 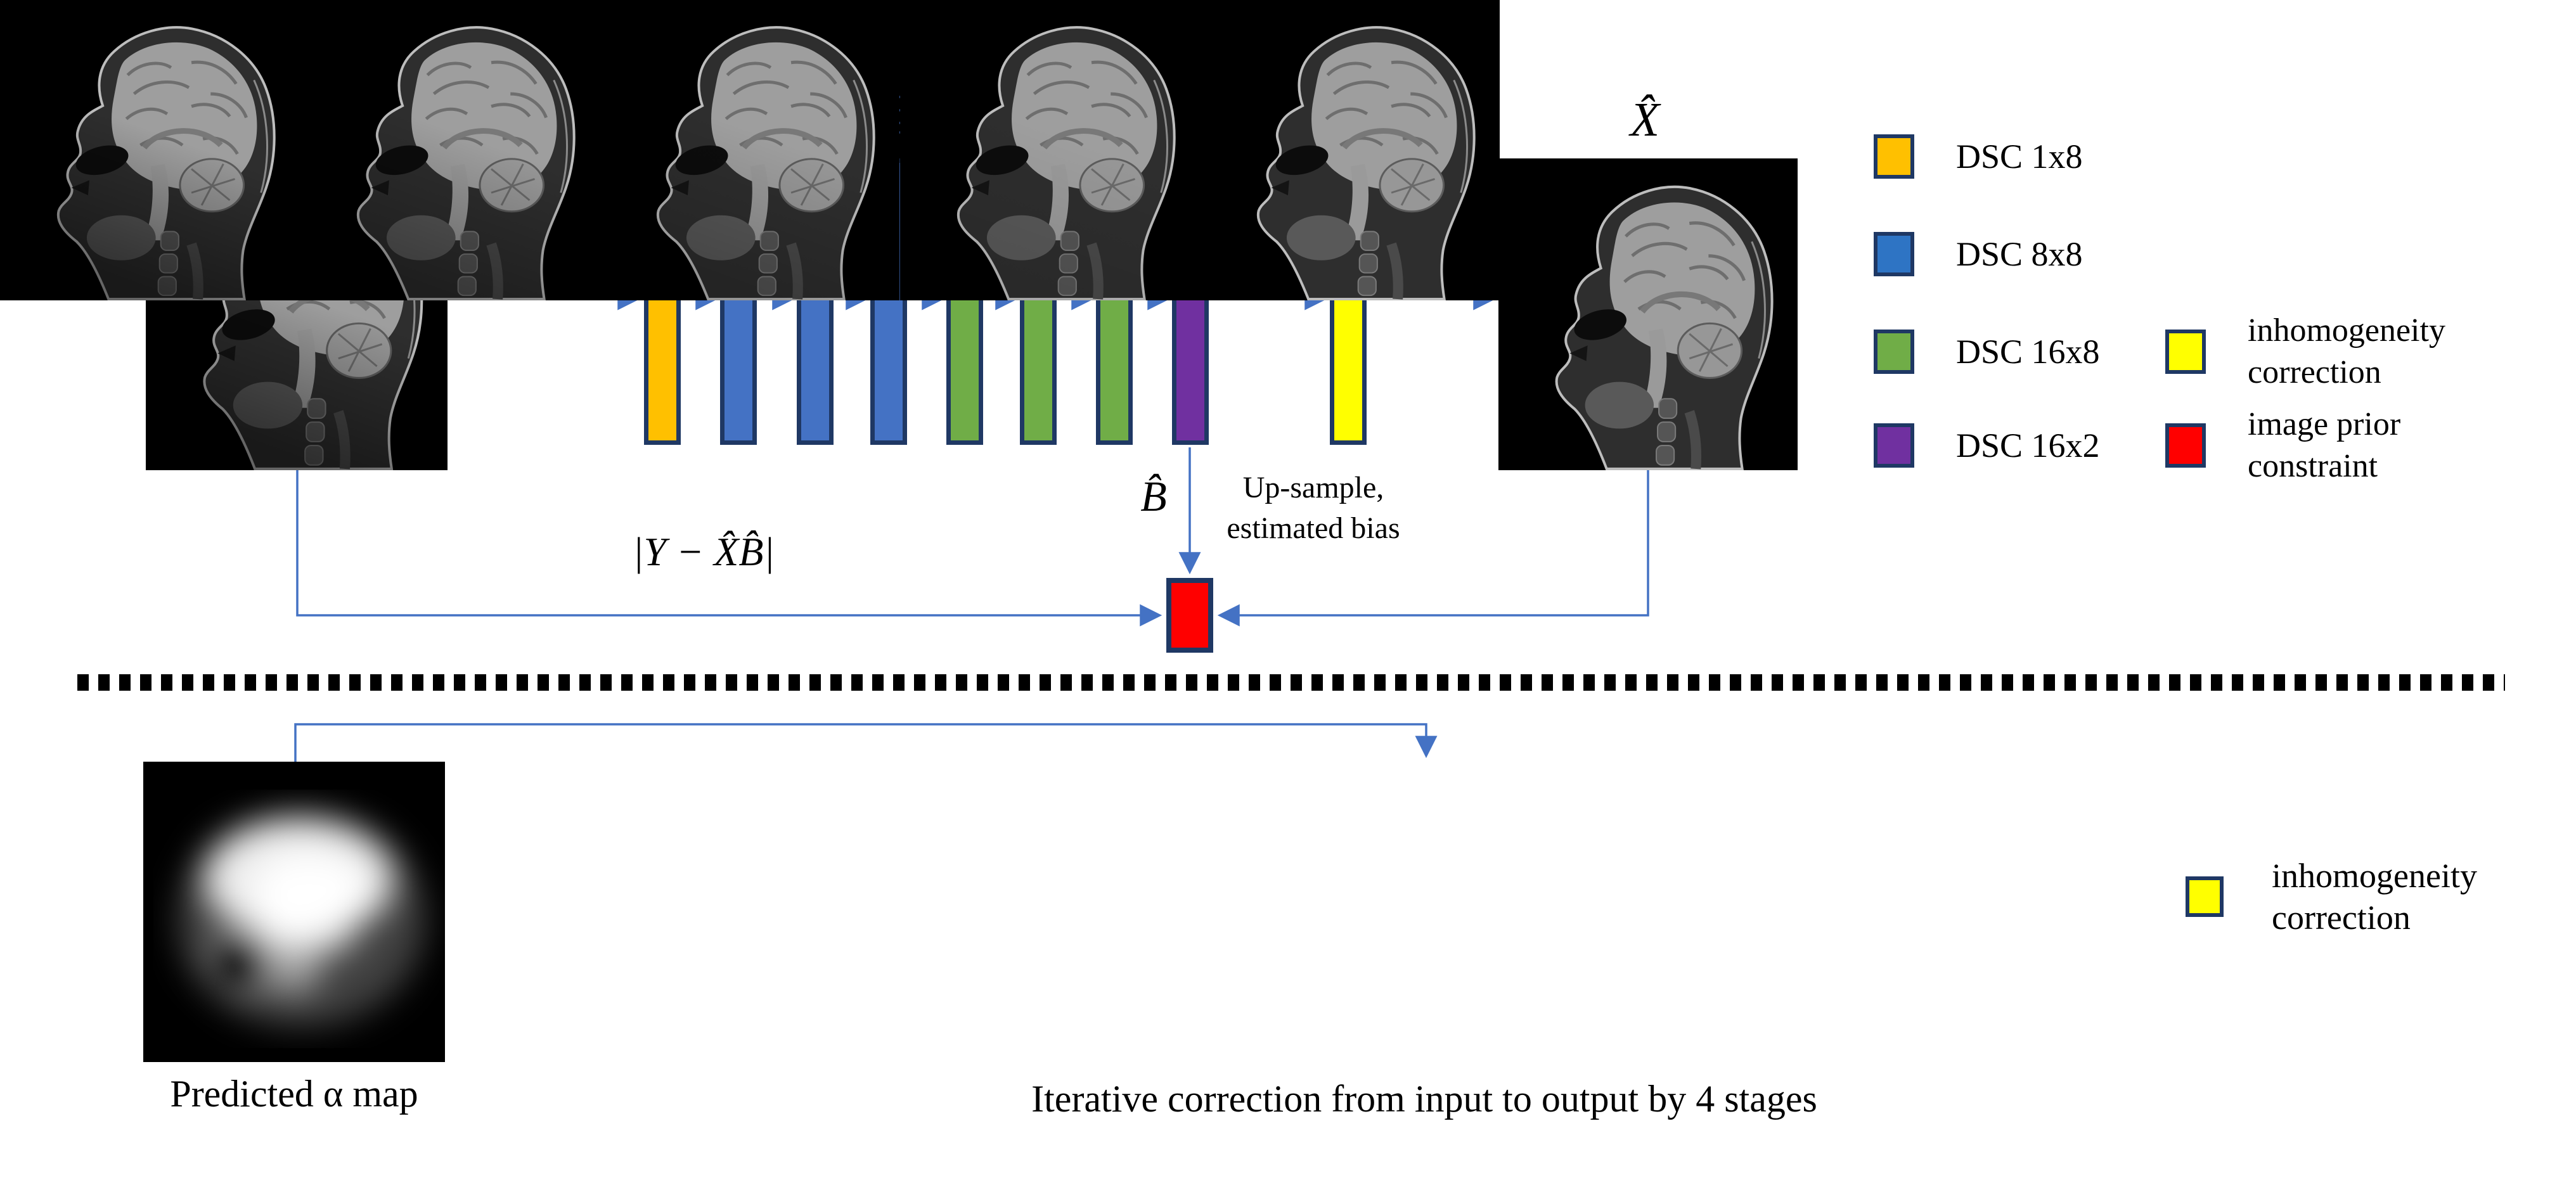 I want to click on legend-image-prior-line-2: constraint, so click(x=2313, y=466).